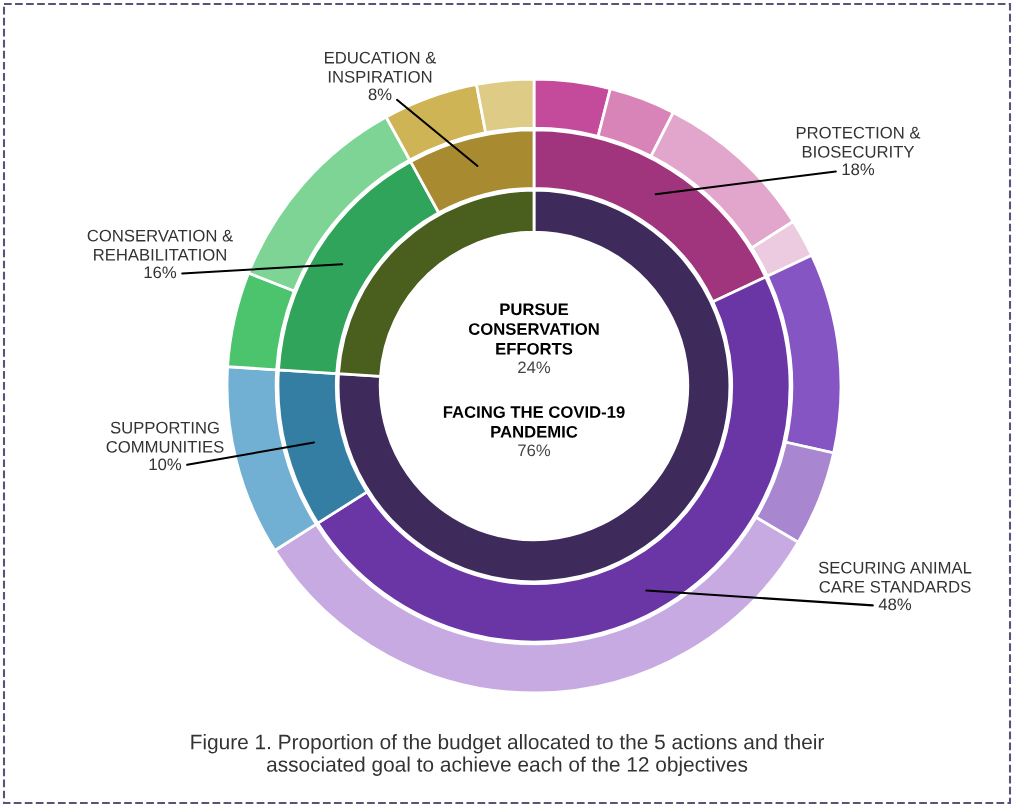 The height and width of the screenshot is (807, 1014). What do you see at coordinates (160, 245) in the screenshot?
I see `text: CONSERVATION & REHABILITATION` at bounding box center [160, 245].